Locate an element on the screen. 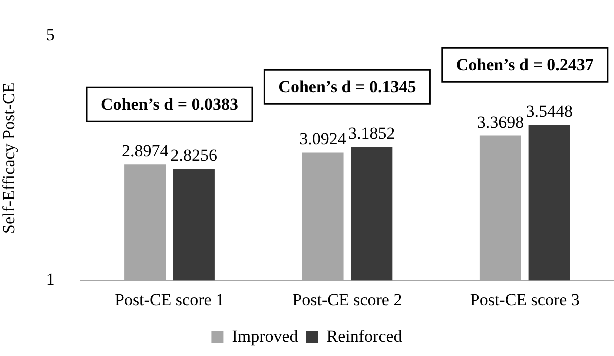  annotation: Cohen’s d = 0.2437 is located at coordinates (525, 65).